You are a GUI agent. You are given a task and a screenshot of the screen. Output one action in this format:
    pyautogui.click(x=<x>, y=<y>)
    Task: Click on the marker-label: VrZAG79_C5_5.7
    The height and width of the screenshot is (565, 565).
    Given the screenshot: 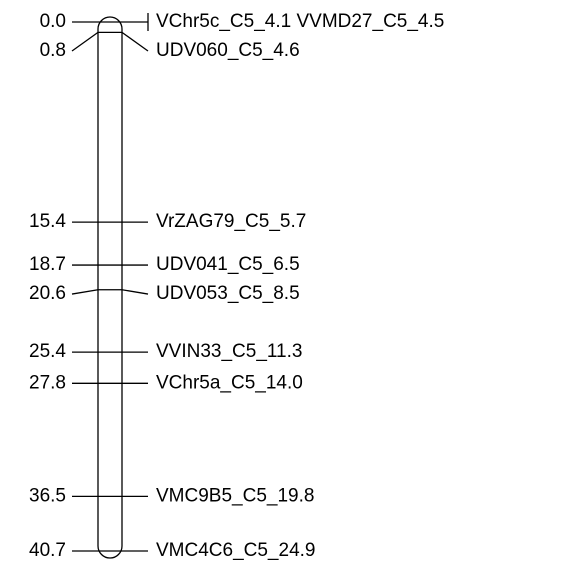 What is the action you would take?
    pyautogui.click(x=231, y=221)
    